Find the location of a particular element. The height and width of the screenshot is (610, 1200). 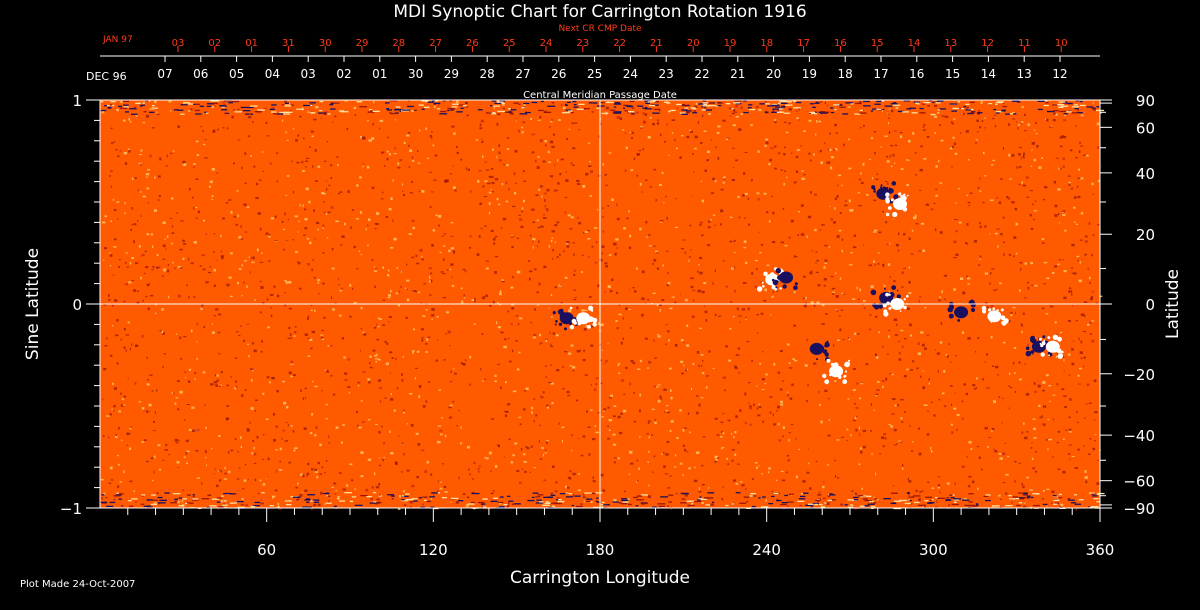

x-tick-label: 300 is located at coordinates (933, 550).